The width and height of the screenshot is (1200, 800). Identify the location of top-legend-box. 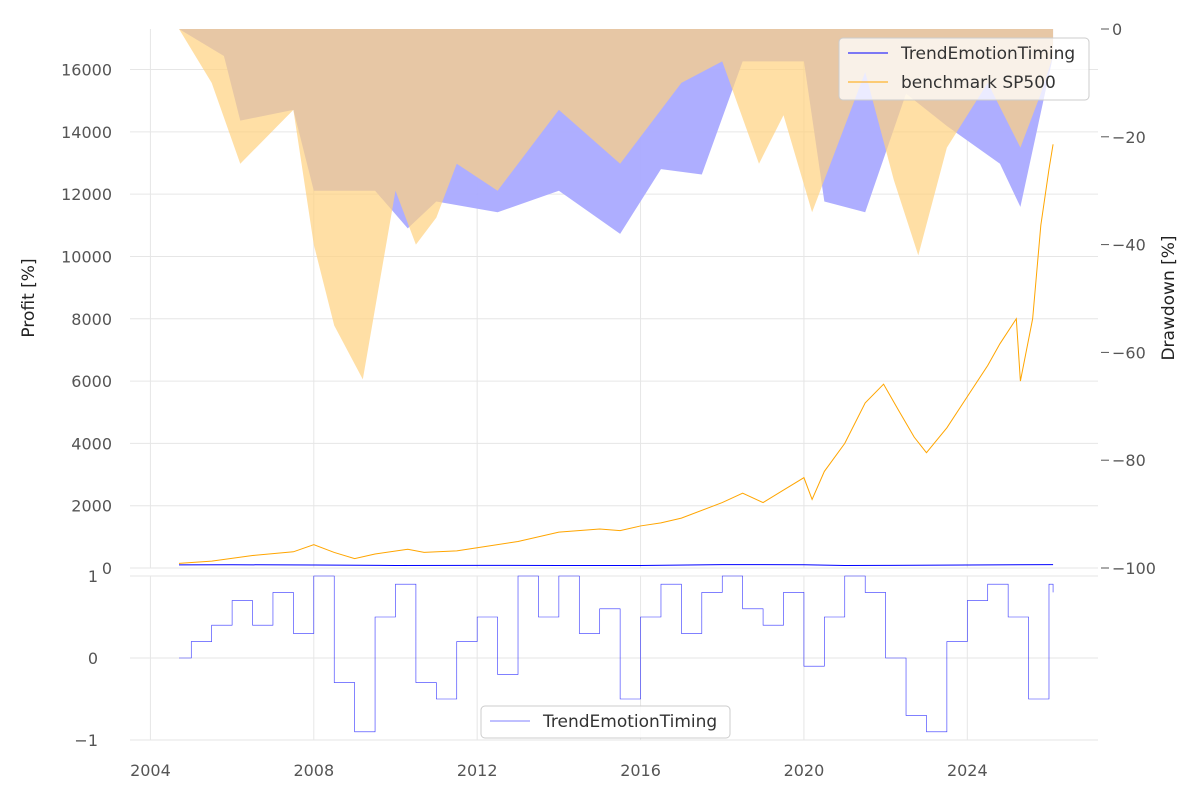
(964, 69).